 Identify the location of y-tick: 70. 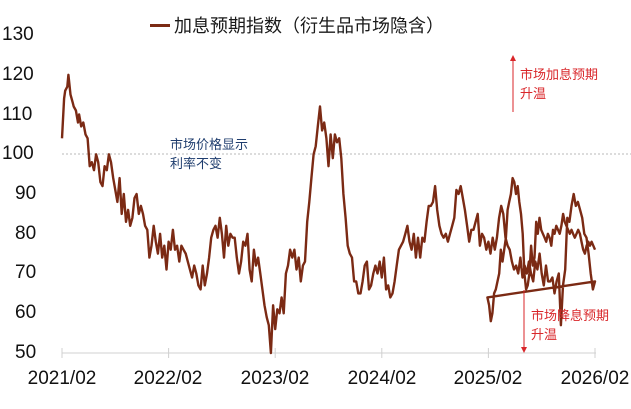
(26, 272).